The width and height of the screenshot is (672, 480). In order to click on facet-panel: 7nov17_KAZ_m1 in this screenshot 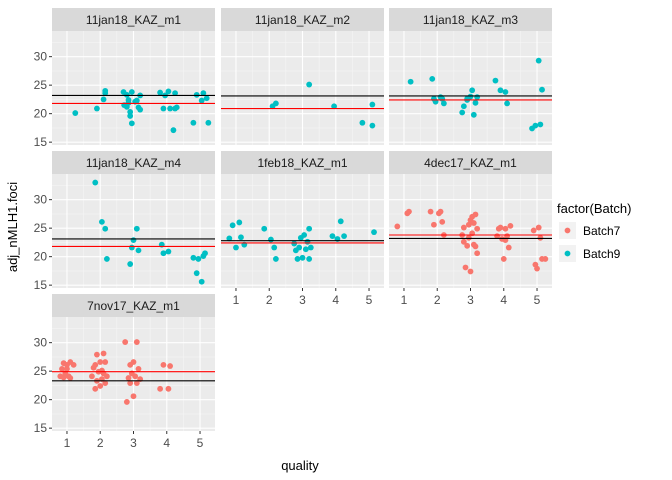, I will do `click(133, 362)`.